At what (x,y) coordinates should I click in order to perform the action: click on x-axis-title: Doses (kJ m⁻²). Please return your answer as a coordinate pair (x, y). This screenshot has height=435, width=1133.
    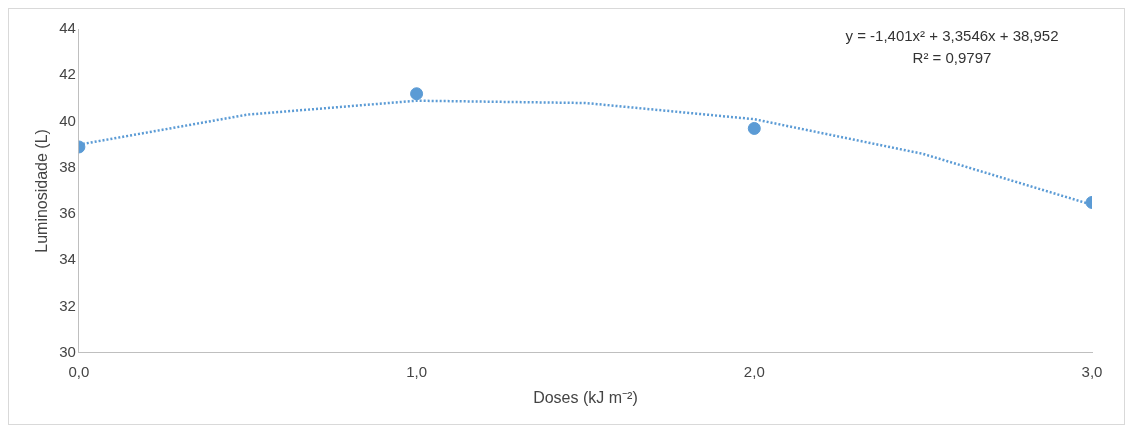
    Looking at the image, I should click on (585, 397).